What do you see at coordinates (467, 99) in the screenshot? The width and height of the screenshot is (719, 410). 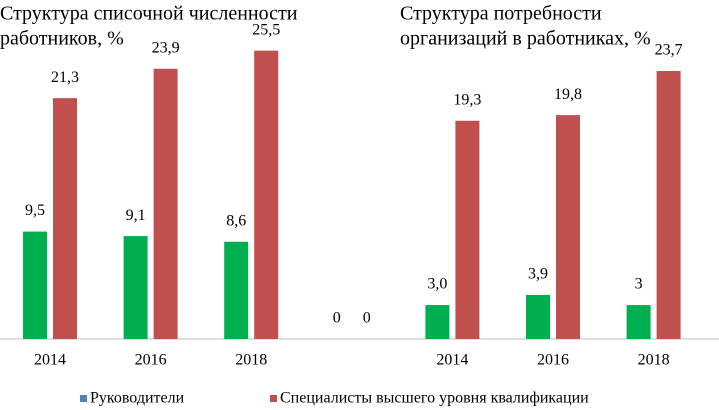 I see `data-label: 19,3` at bounding box center [467, 99].